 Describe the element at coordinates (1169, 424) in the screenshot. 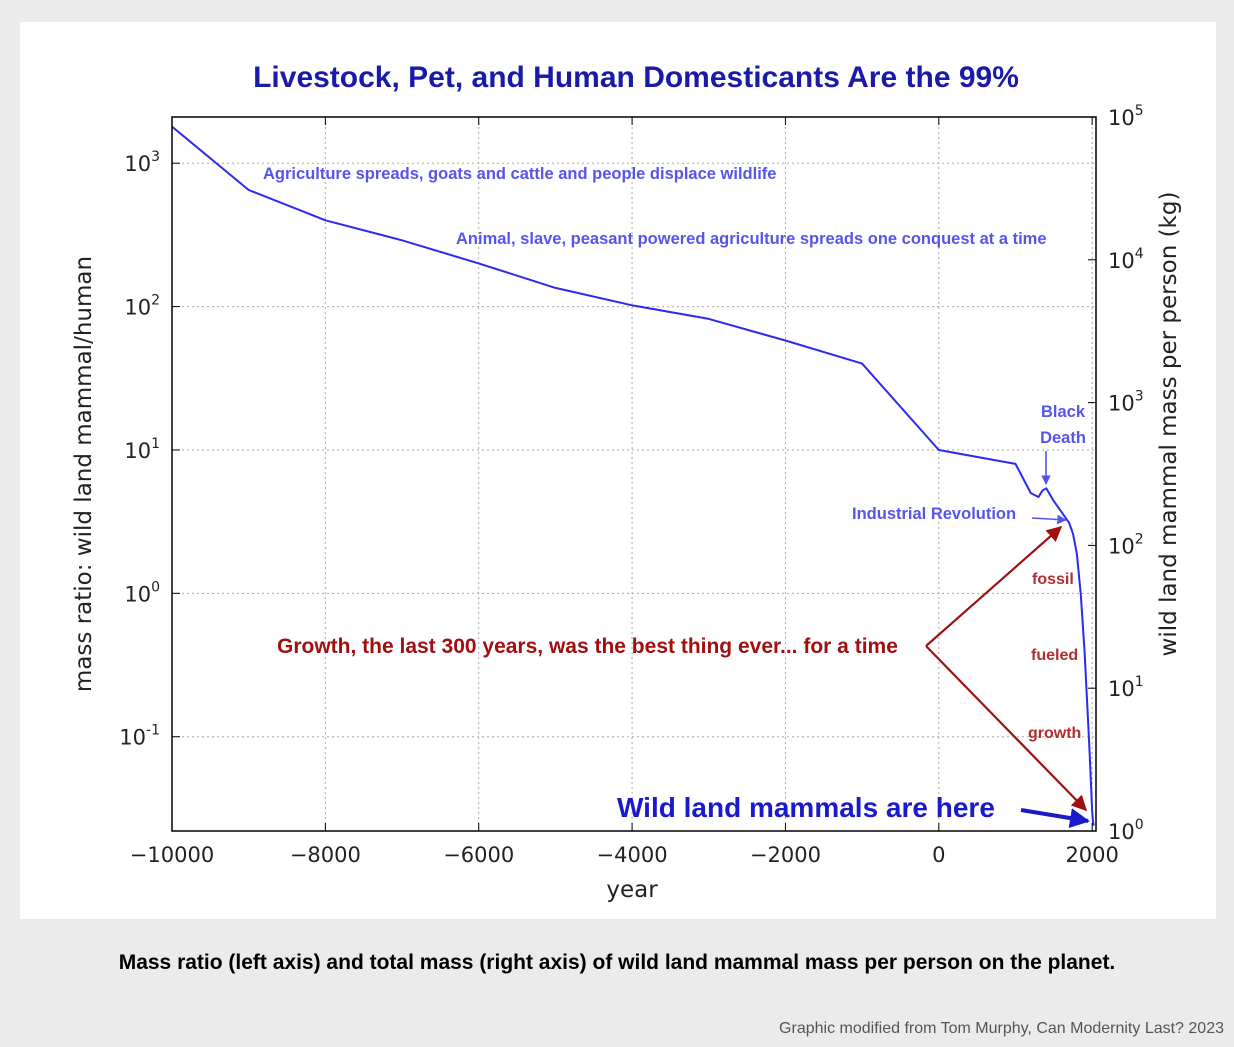

I see `y-axis-label-right: wild land mammal mass per person (kg)` at that location.